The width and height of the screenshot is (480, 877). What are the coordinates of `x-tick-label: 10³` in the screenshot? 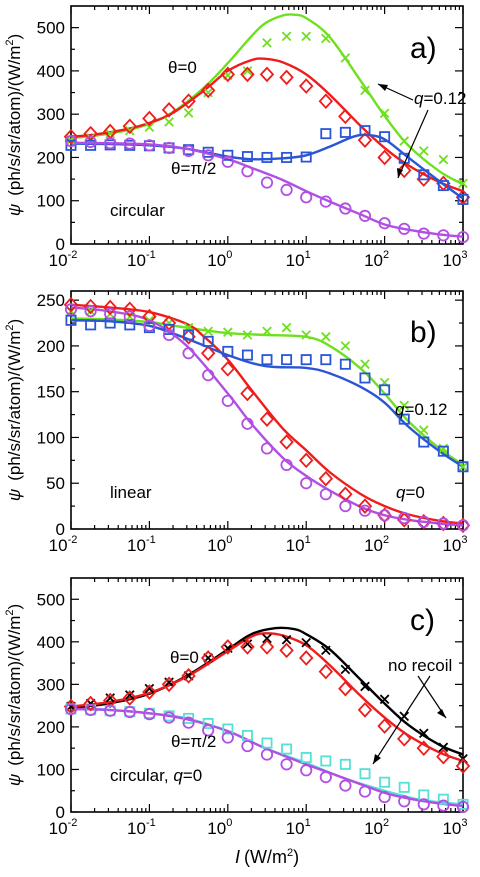 It's located at (454, 259).